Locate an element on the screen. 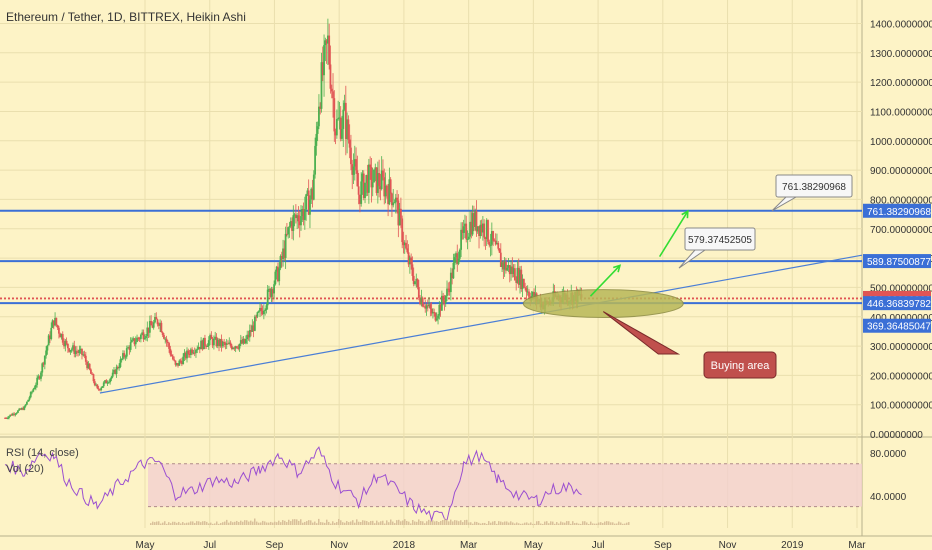  level-price-tag is located at coordinates (897, 261).